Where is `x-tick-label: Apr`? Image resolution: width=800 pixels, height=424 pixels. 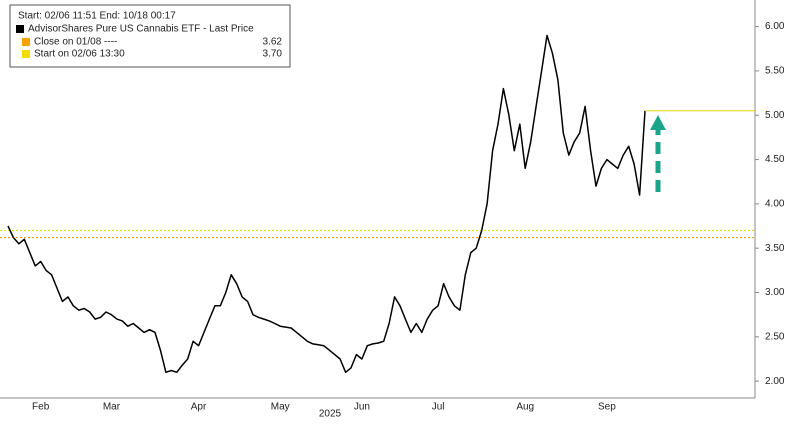
x-tick-label: Apr is located at coordinates (199, 407).